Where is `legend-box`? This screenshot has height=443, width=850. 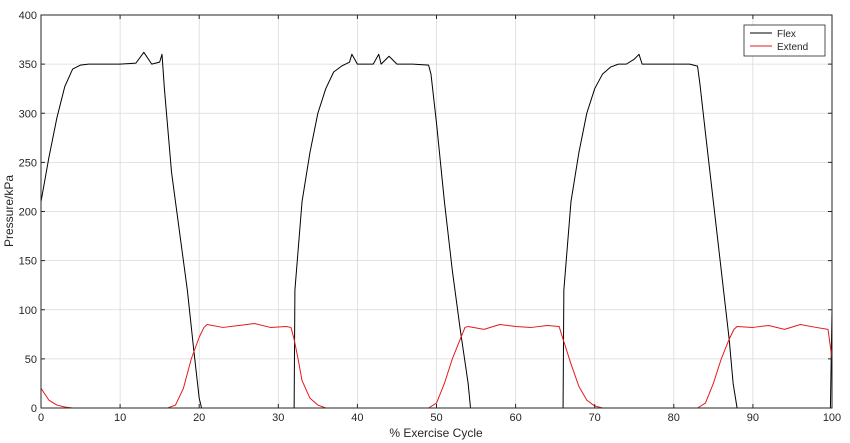 legend-box is located at coordinates (784, 40).